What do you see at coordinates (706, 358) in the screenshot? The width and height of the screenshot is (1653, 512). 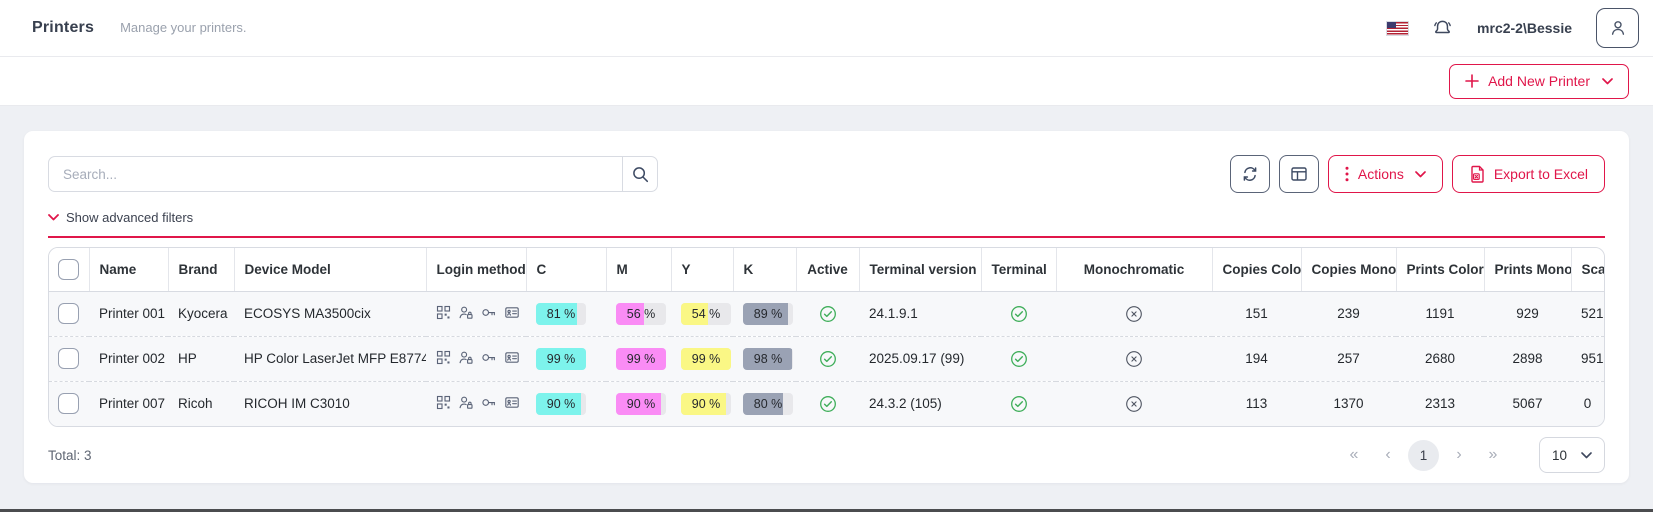 I see `yellow-toner-pill: 99 %` at bounding box center [706, 358].